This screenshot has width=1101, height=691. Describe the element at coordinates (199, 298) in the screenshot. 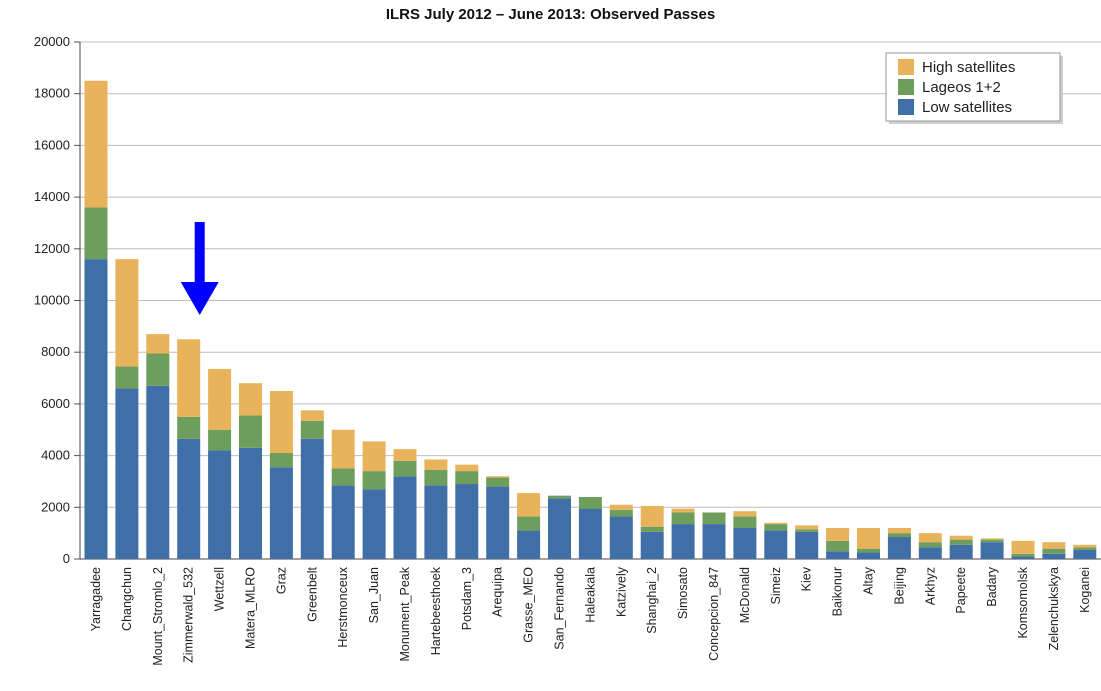

I see `annotation-arrow-head` at that location.